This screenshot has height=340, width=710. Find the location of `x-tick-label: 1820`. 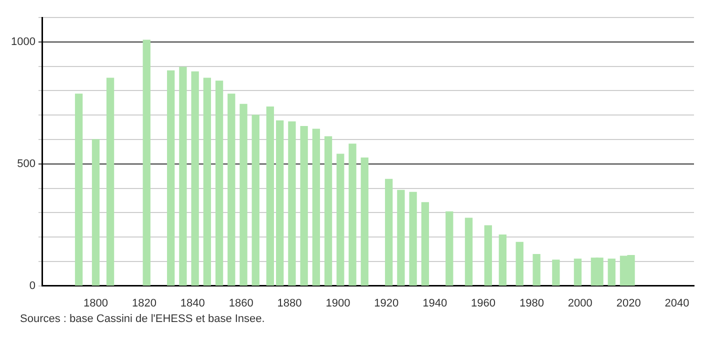

x-tick-label: 1820 is located at coordinates (144, 303).